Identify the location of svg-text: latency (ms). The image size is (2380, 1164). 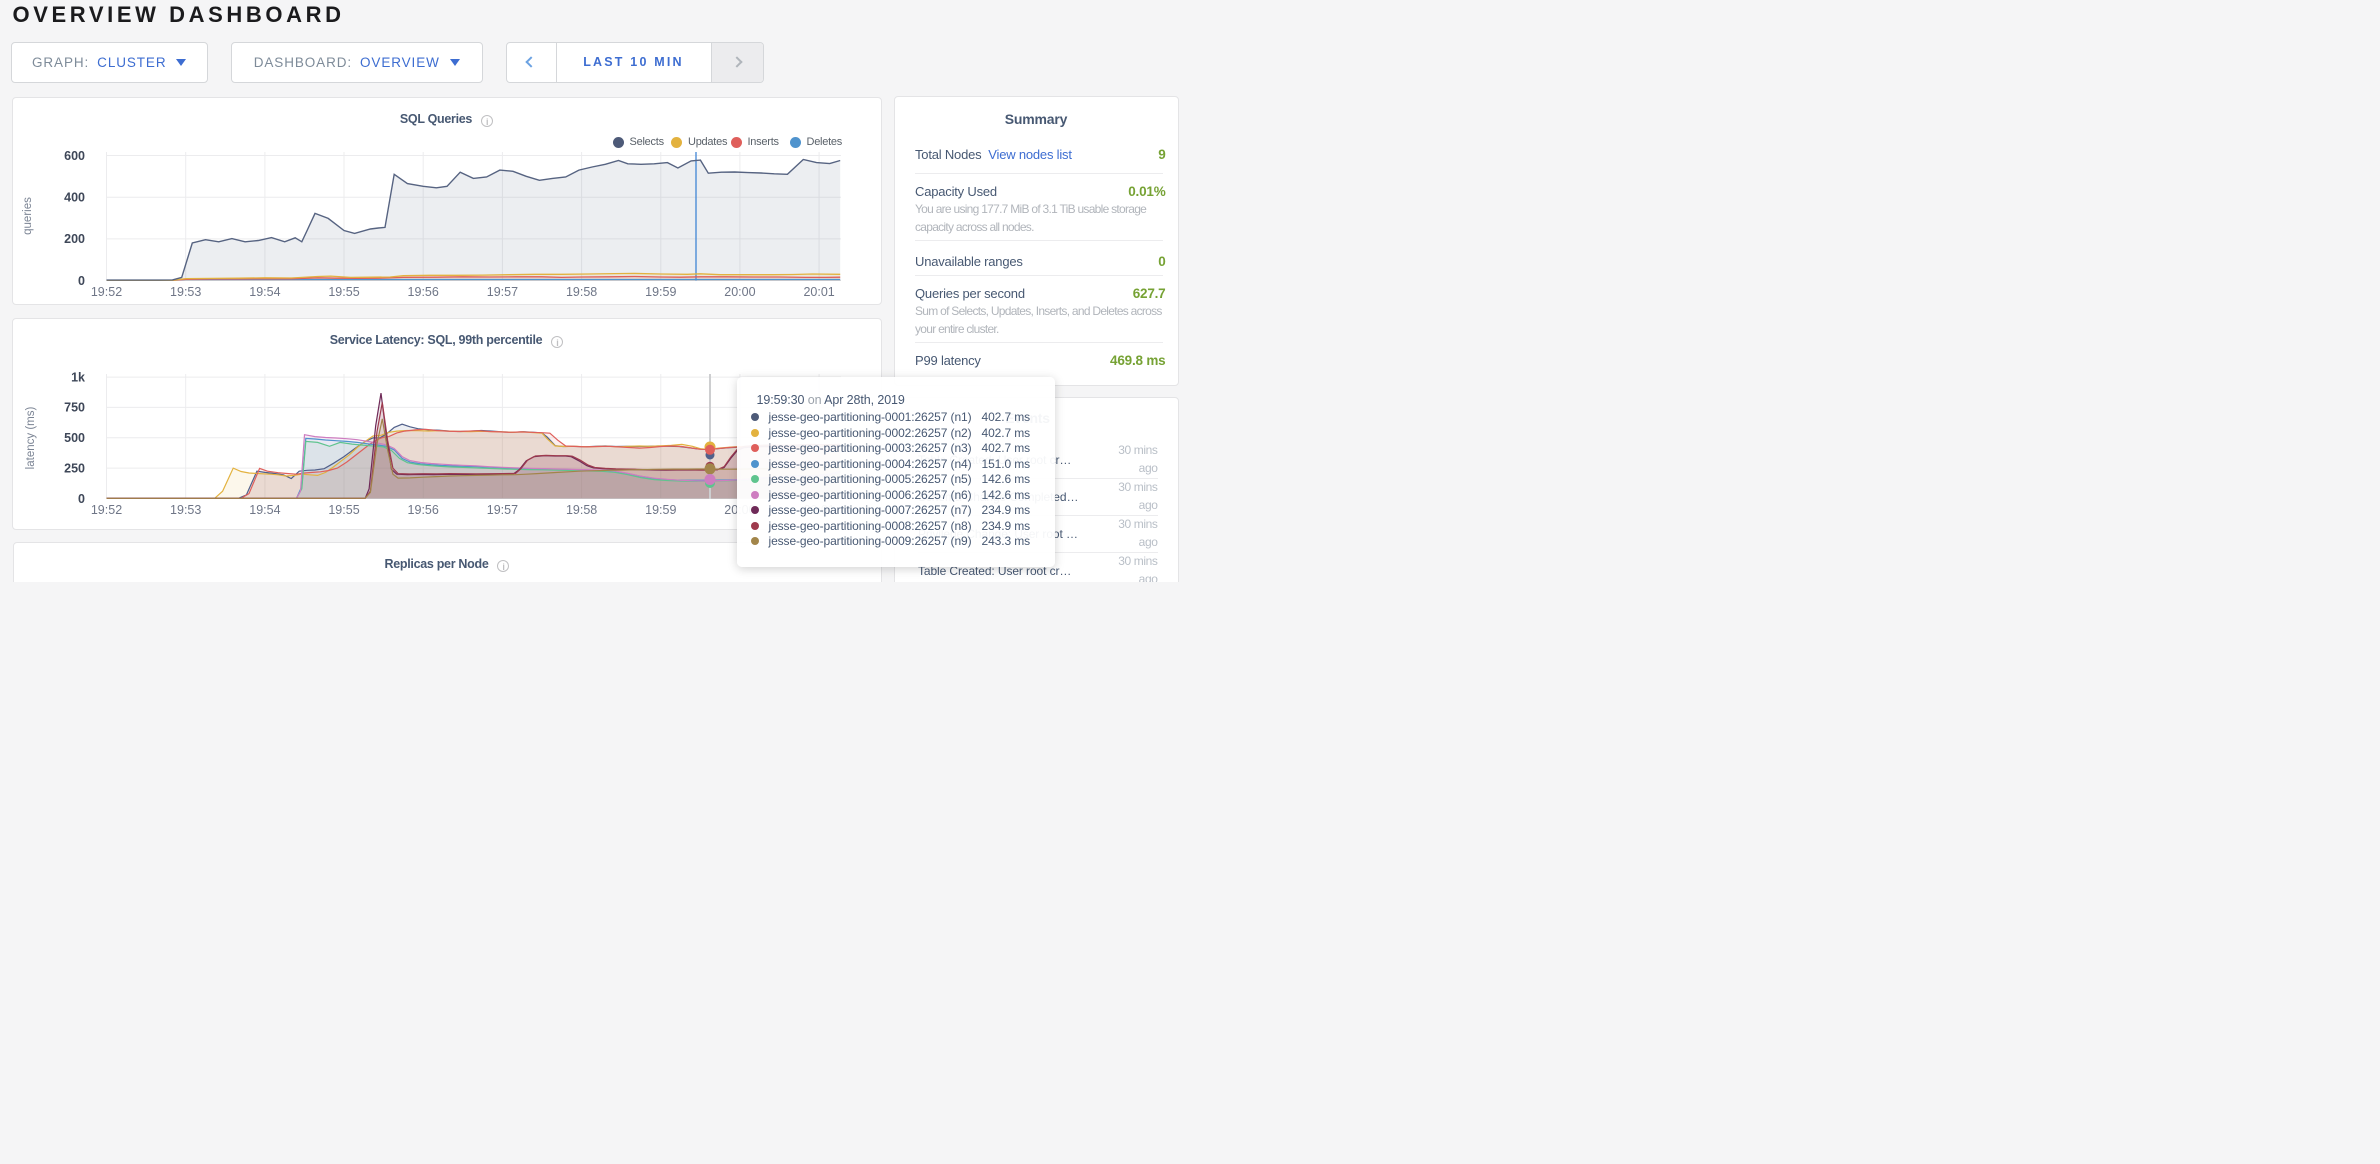
(31, 438).